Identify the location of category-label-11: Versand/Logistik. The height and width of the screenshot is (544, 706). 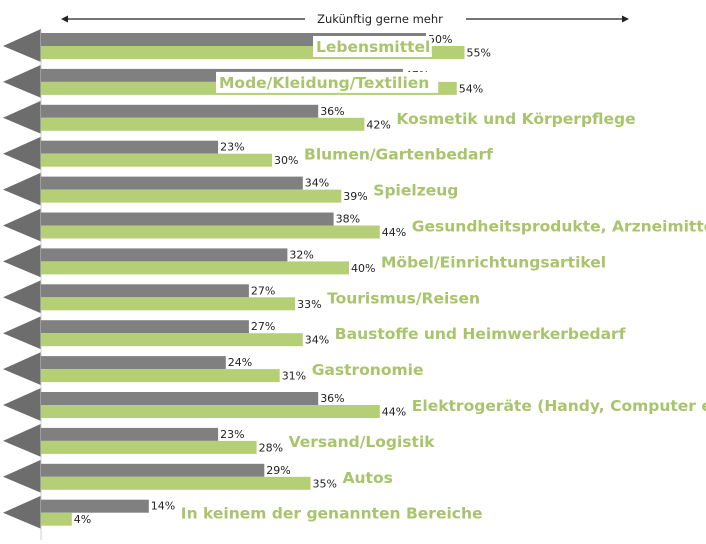
(362, 442).